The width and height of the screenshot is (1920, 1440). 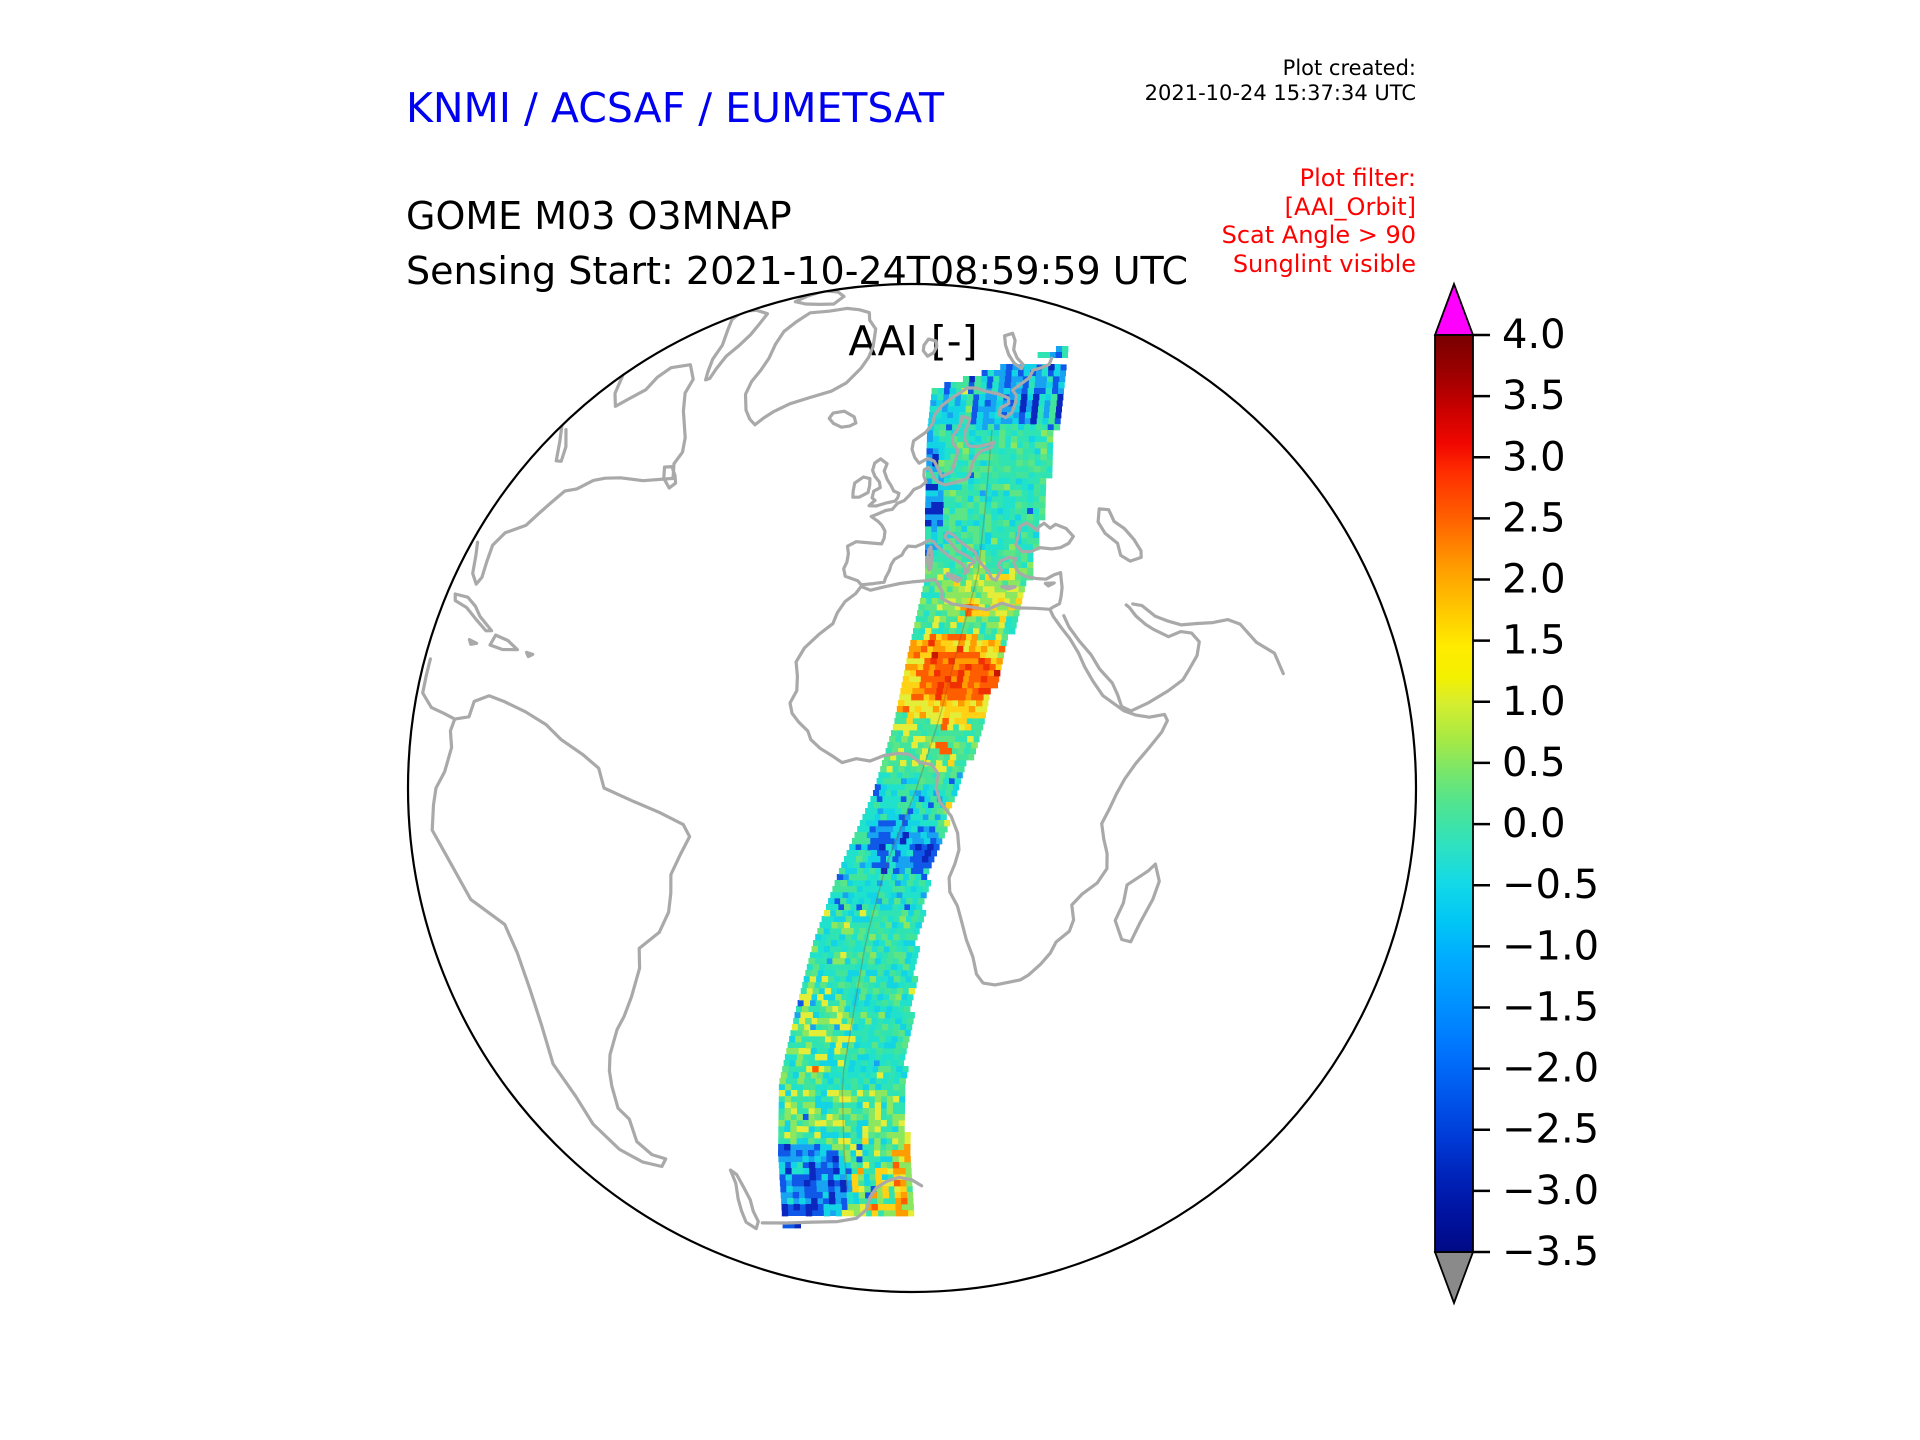 I want to click on product-title: GOME M03 O3MNAP, so click(x=599, y=216).